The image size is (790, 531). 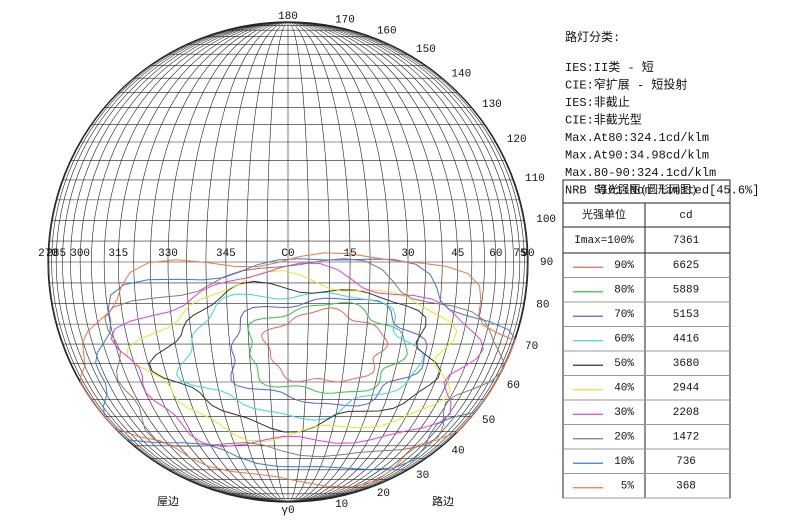 I want to click on table-cell: 50%, so click(x=624, y=364).